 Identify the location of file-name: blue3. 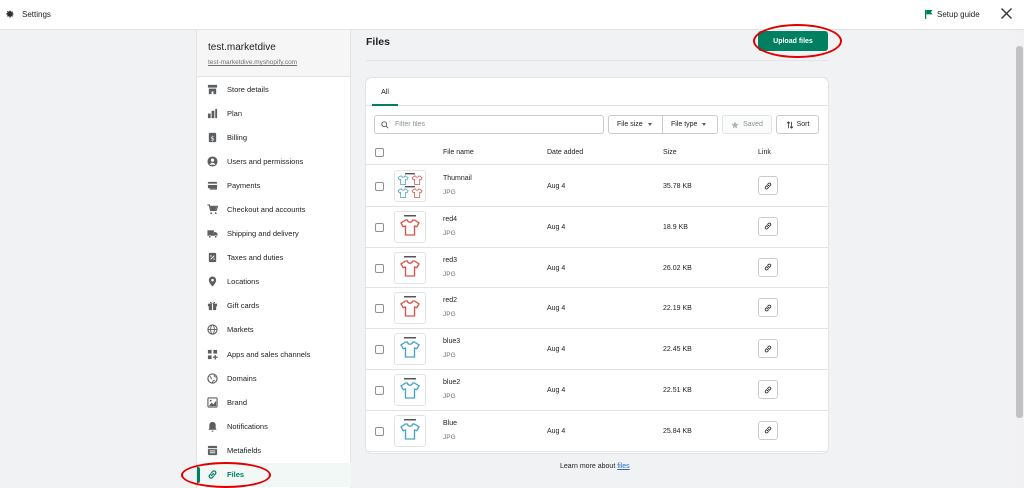
(452, 342).